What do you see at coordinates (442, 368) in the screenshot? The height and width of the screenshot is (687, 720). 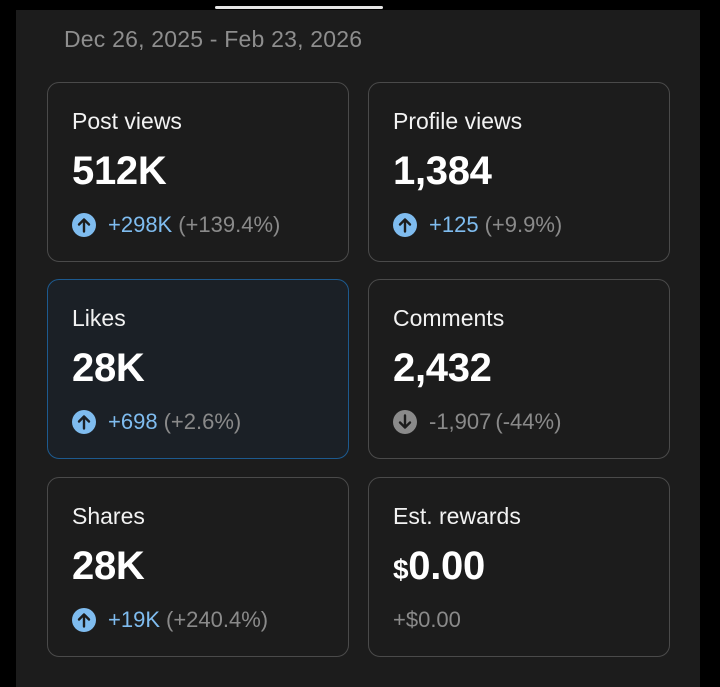 I see `comments-value: 2,432` at bounding box center [442, 368].